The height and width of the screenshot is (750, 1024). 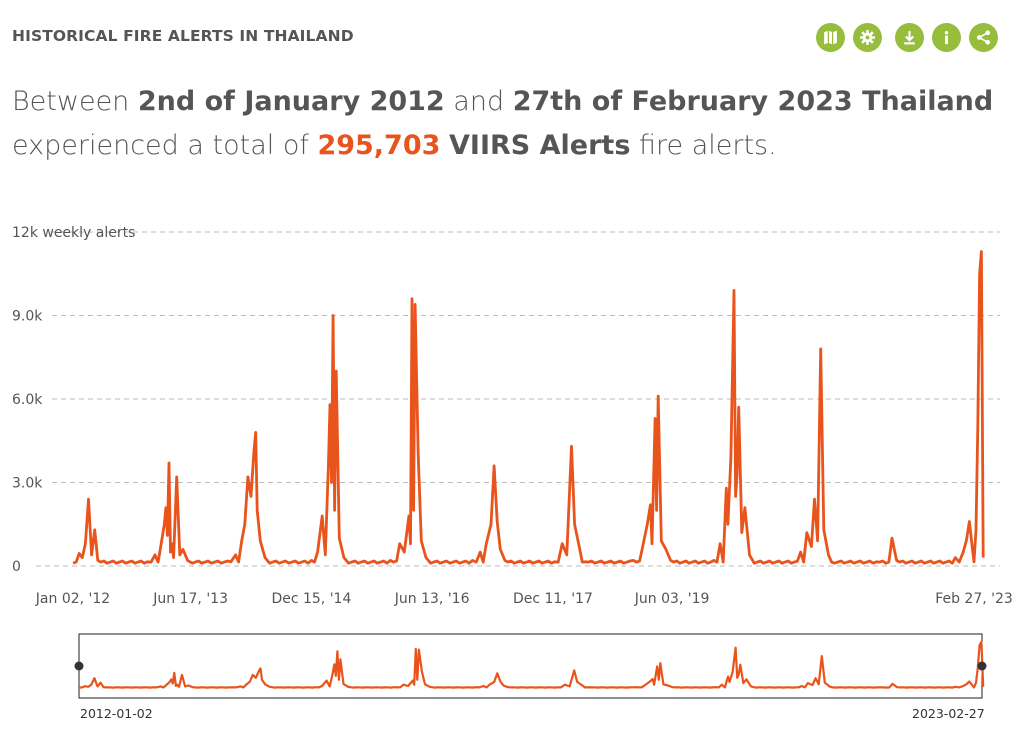 What do you see at coordinates (444, 145) in the screenshot?
I see `sentence-text` at bounding box center [444, 145].